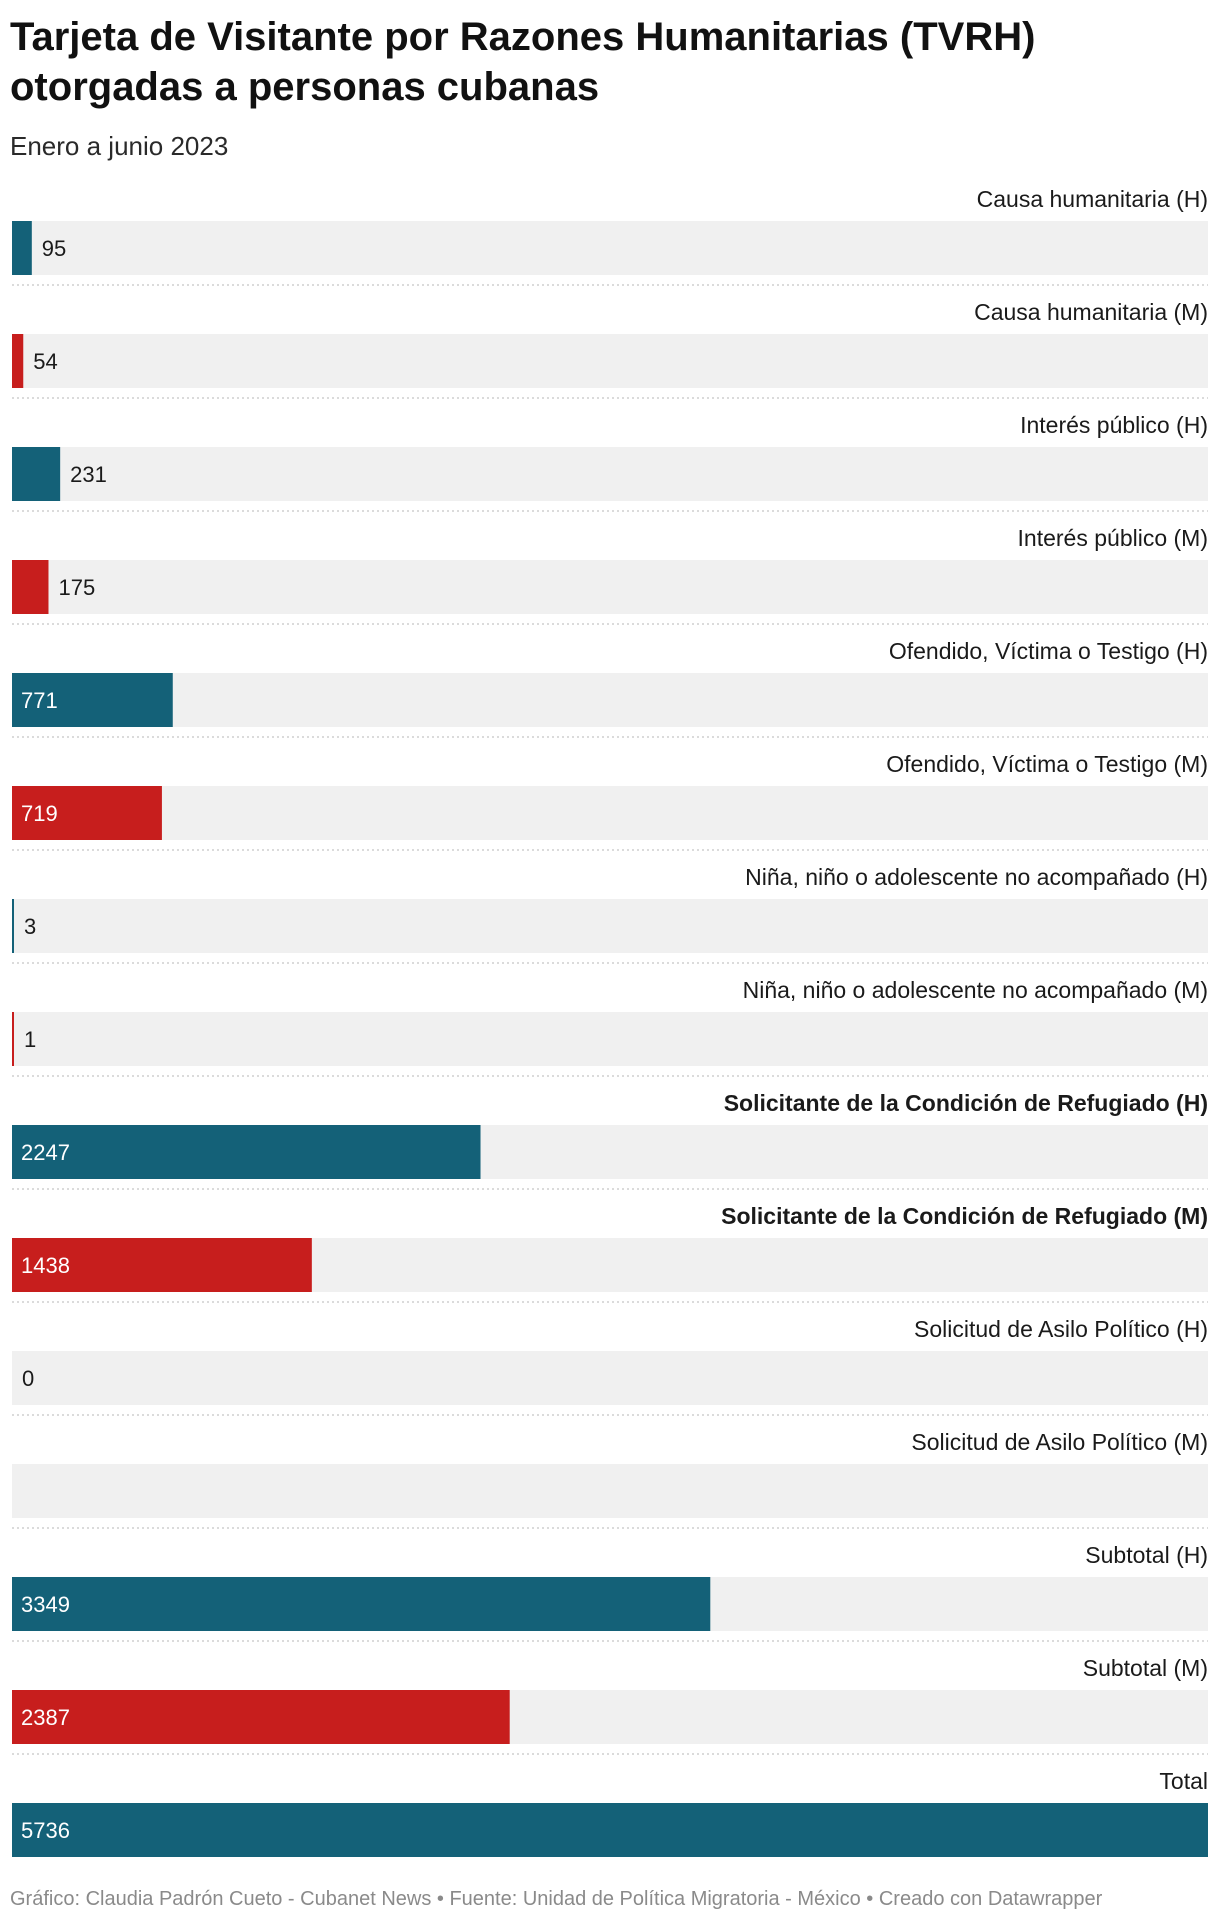 The image size is (1220, 1930). Describe the element at coordinates (30, 1039) in the screenshot. I see `value-label: 1` at that location.